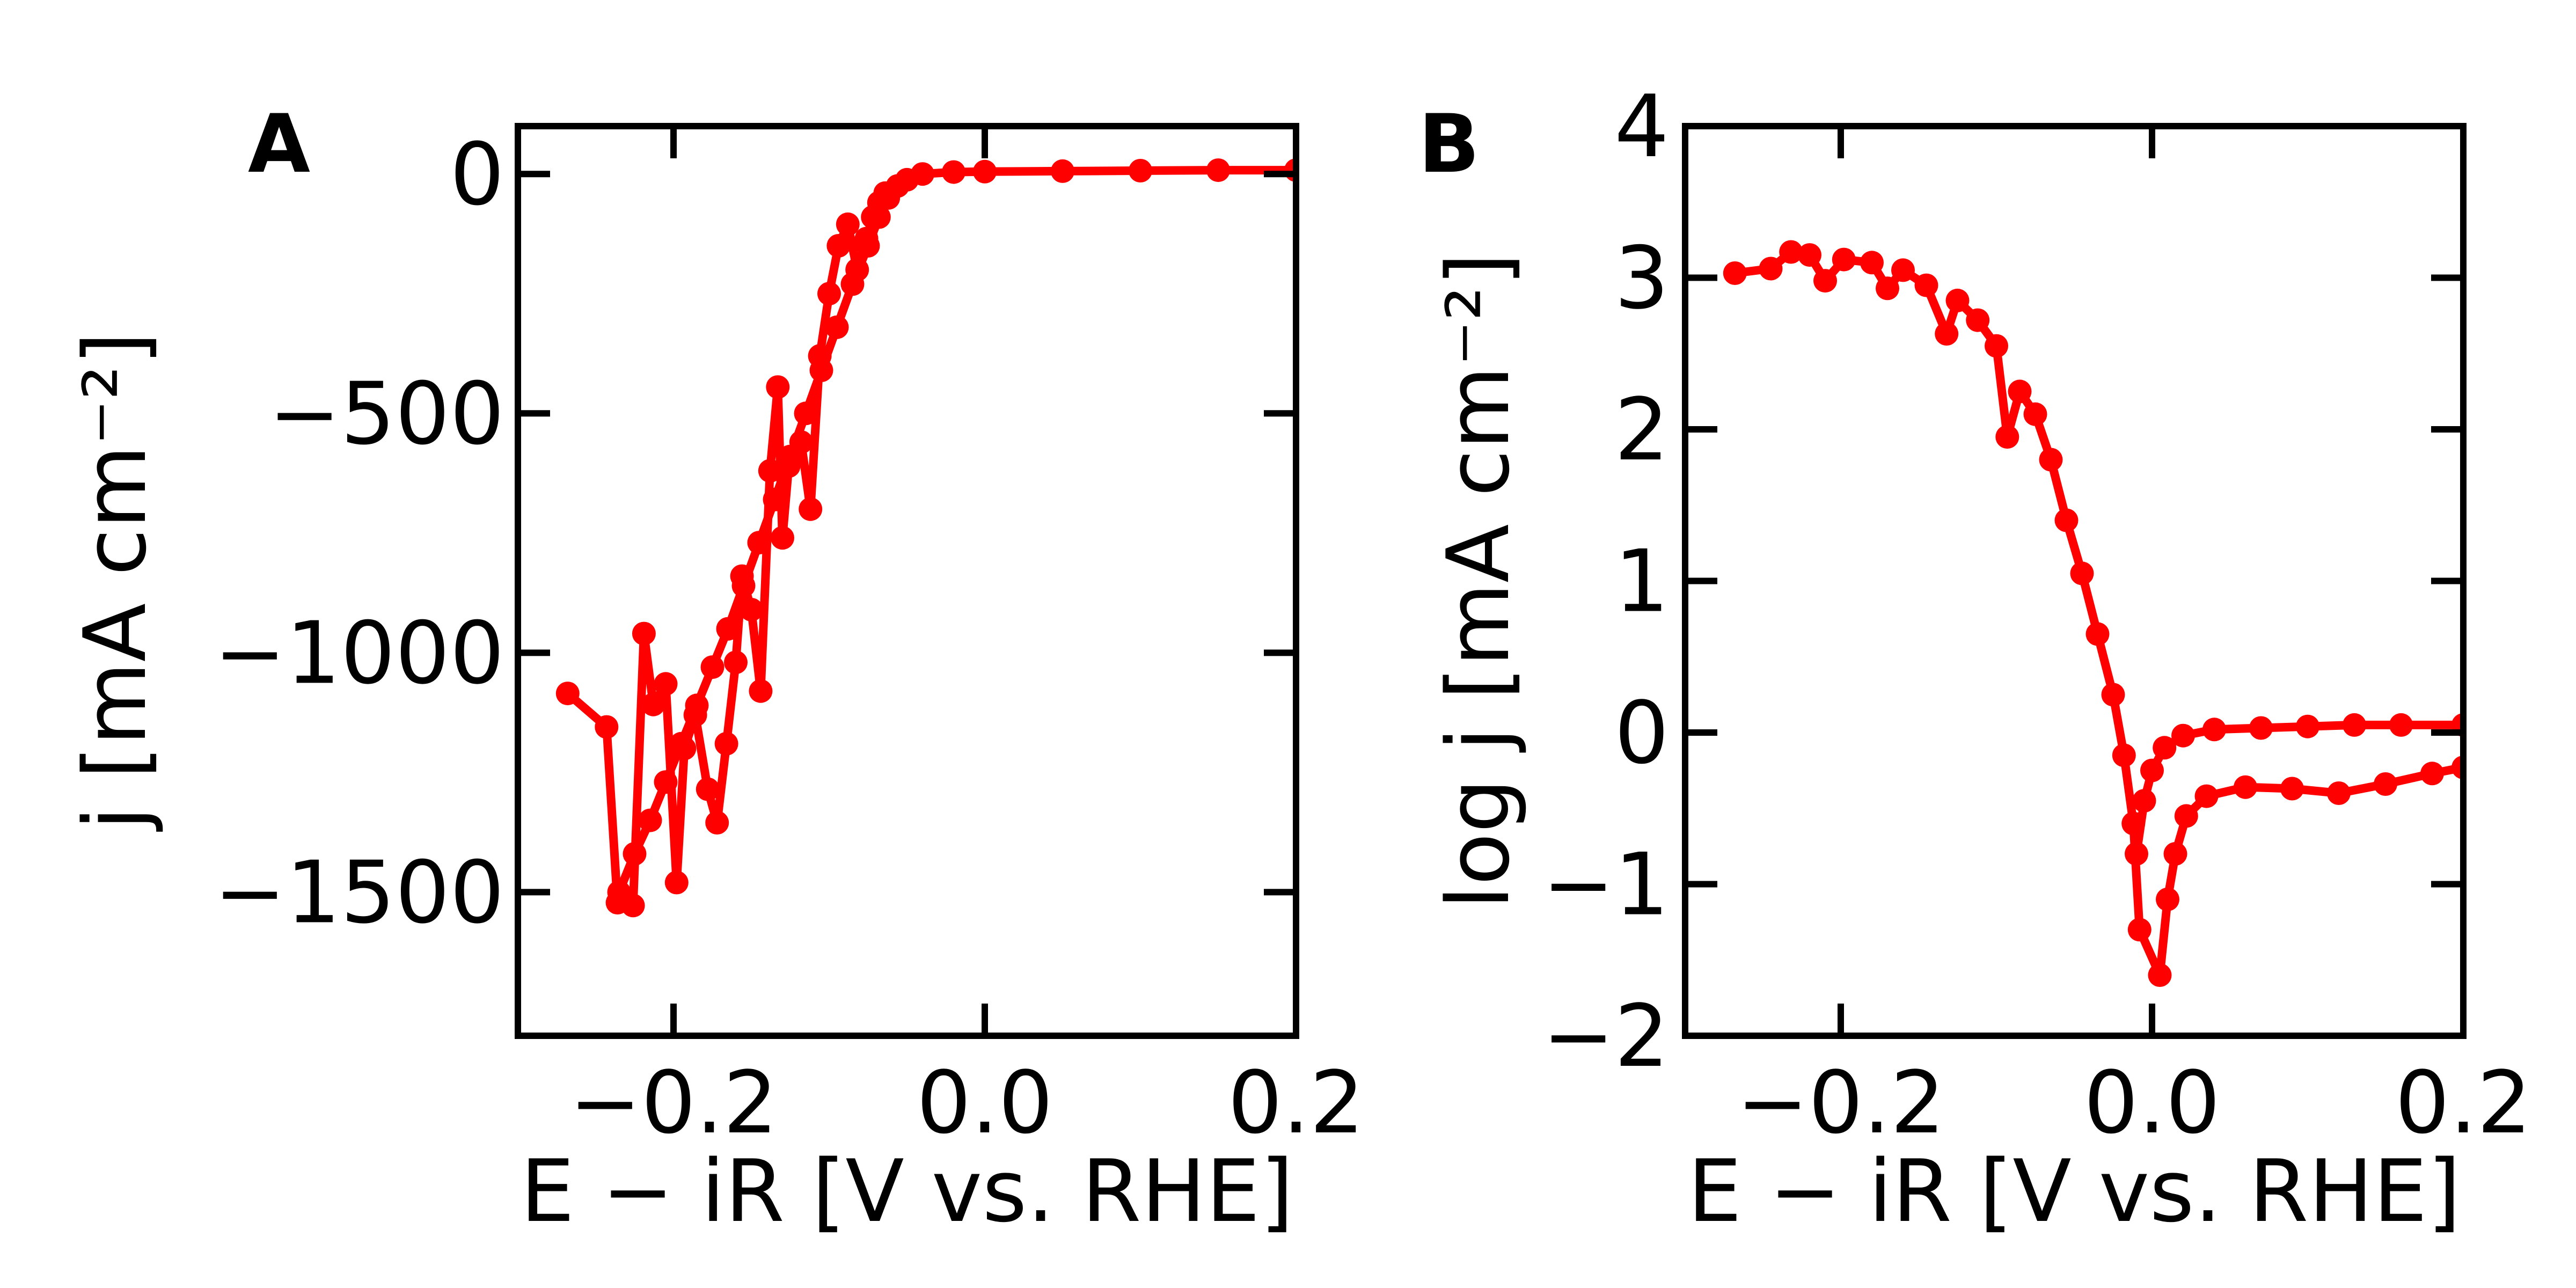 This screenshot has width=2576, height=1288. I want to click on y-tick-label: −1500, so click(359, 892).